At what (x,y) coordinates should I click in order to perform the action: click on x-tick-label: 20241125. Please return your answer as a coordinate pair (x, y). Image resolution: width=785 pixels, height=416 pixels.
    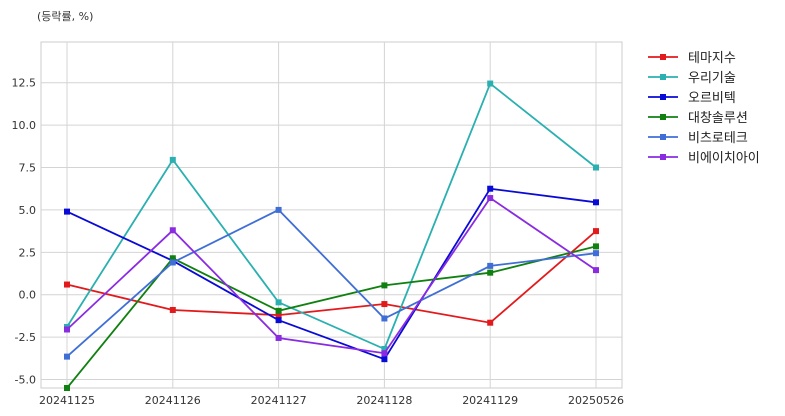
    Looking at the image, I should click on (67, 400).